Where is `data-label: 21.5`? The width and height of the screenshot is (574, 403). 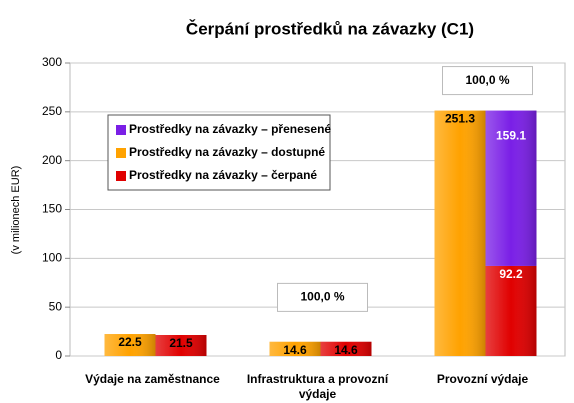
data-label: 21.5 is located at coordinates (181, 343).